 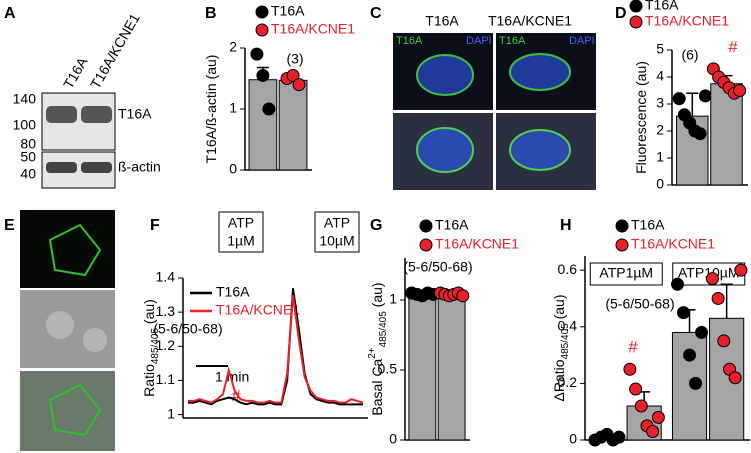 What do you see at coordinates (512, 41) in the screenshot?
I see `channel-label: T16A` at bounding box center [512, 41].